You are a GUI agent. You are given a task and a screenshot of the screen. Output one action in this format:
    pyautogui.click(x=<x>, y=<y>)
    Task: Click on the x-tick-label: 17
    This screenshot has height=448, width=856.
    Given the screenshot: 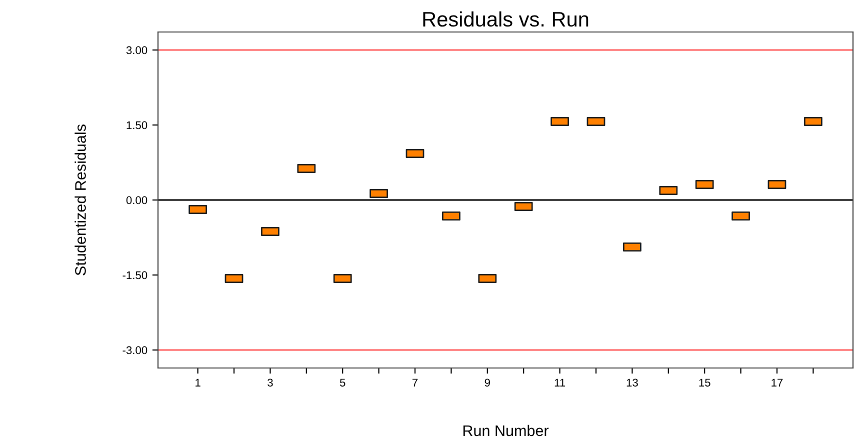 What is the action you would take?
    pyautogui.click(x=777, y=382)
    